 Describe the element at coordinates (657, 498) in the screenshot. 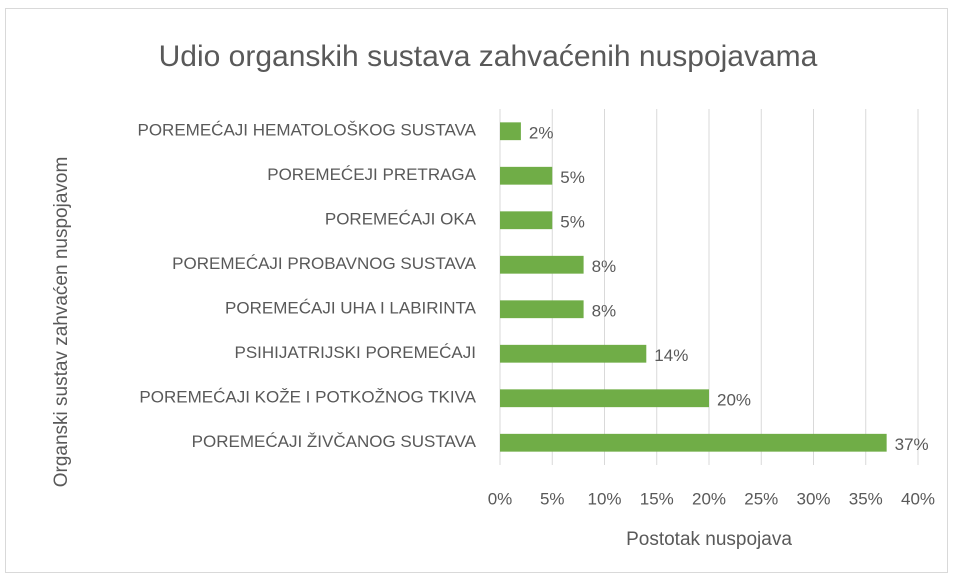

I see `x-tick-label: 15%` at that location.